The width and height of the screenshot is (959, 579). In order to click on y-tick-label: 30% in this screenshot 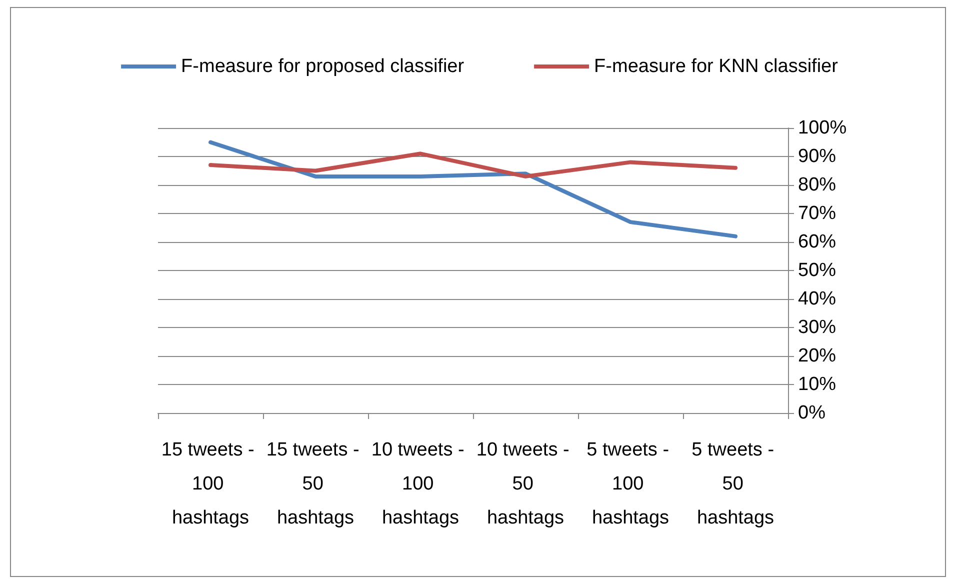, I will do `click(817, 327)`.